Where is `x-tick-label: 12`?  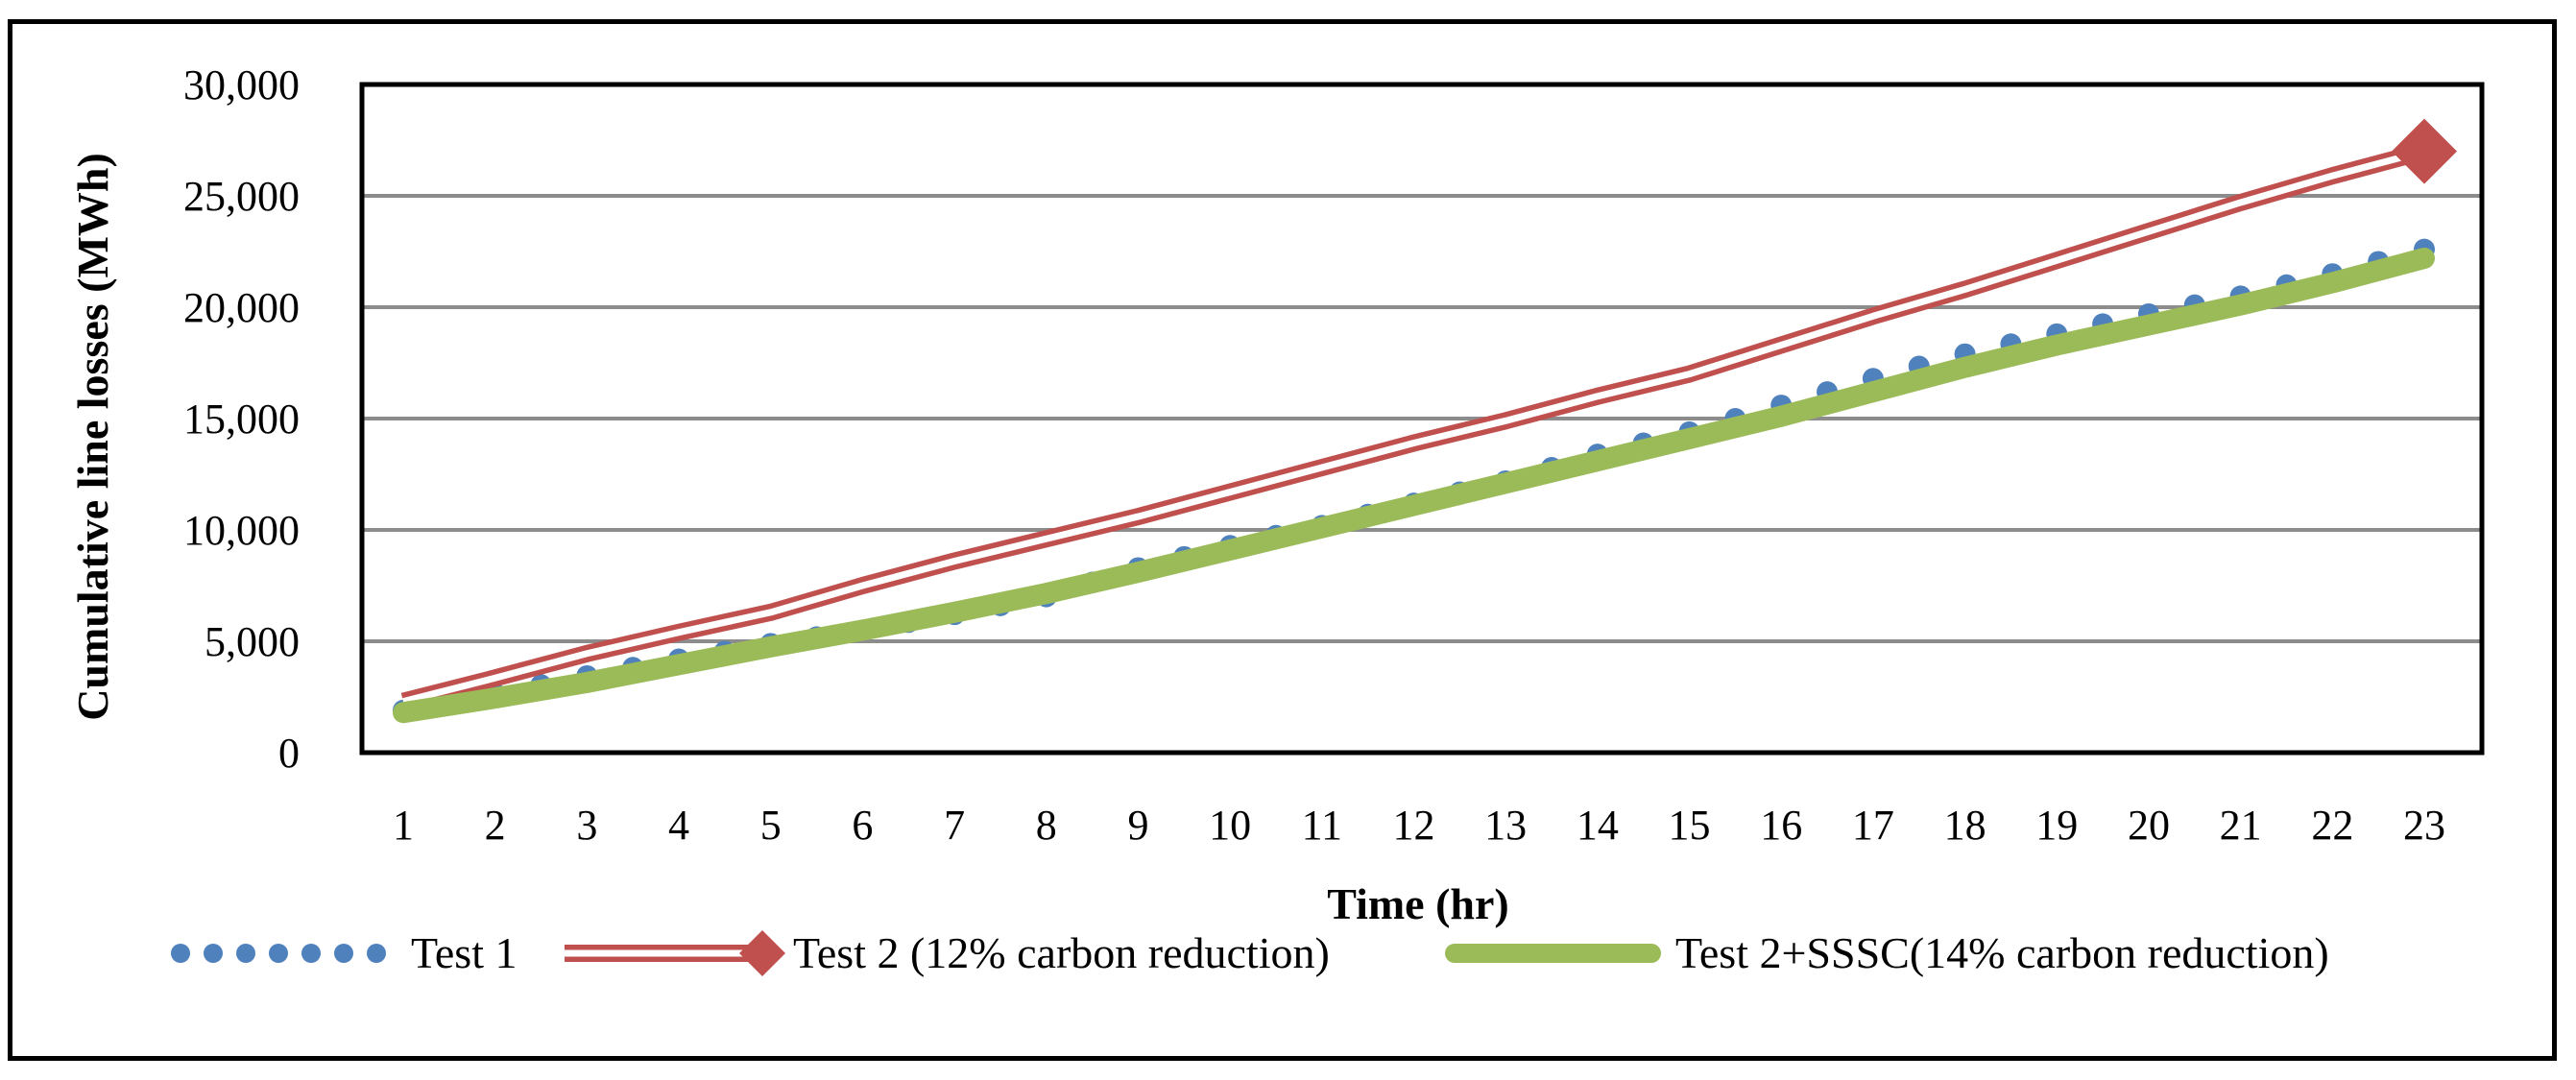
x-tick-label: 12 is located at coordinates (1414, 825).